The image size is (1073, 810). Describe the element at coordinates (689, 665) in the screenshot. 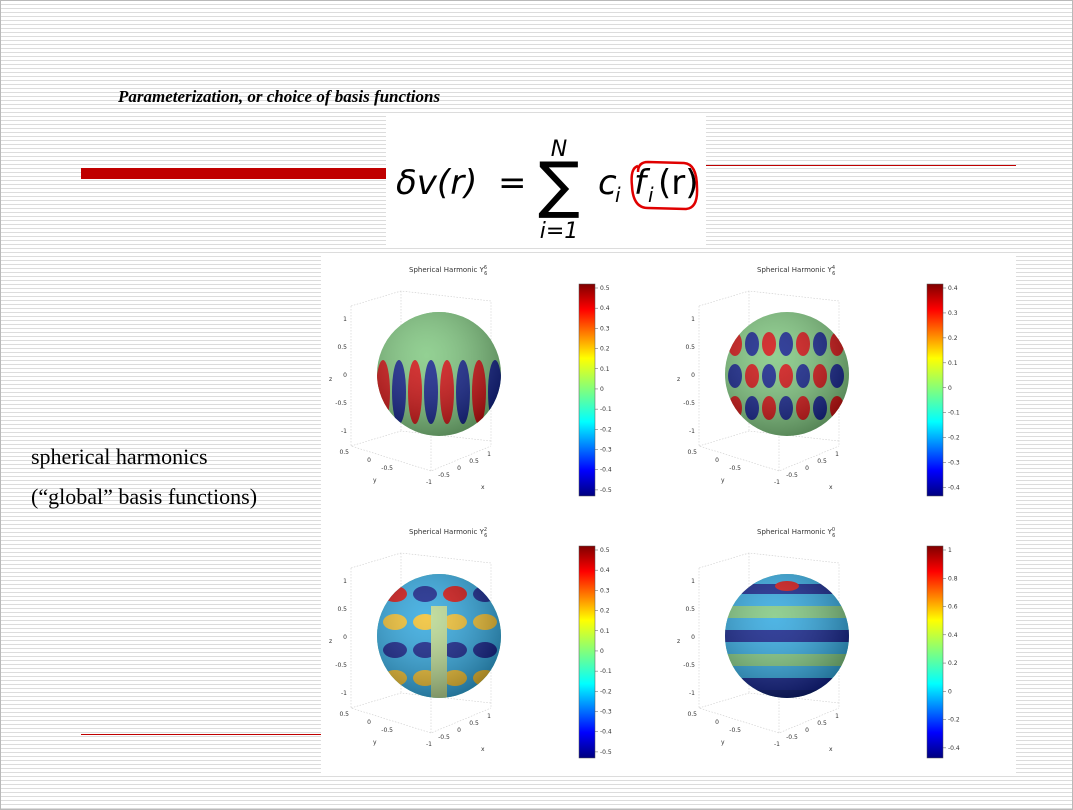

I see `z-tick-label: -0.5` at that location.